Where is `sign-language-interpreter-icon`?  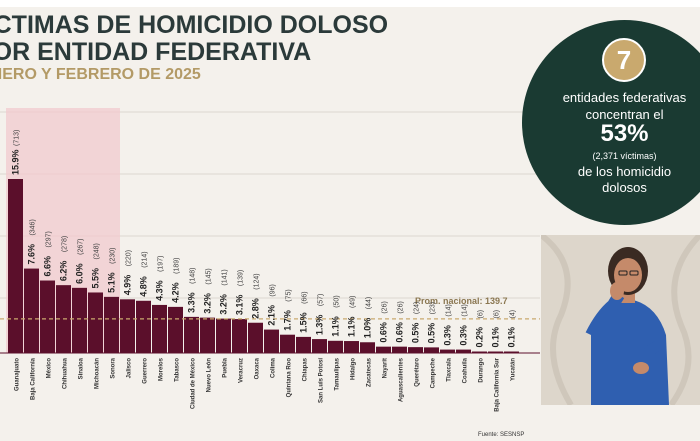 sign-language-interpreter-icon is located at coordinates (620, 320).